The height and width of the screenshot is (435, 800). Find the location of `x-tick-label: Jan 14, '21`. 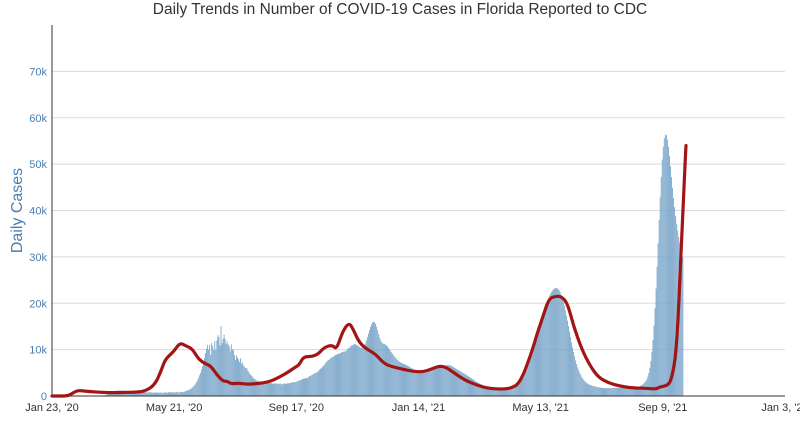

x-tick-label: Jan 14, '21 is located at coordinates (418, 408).